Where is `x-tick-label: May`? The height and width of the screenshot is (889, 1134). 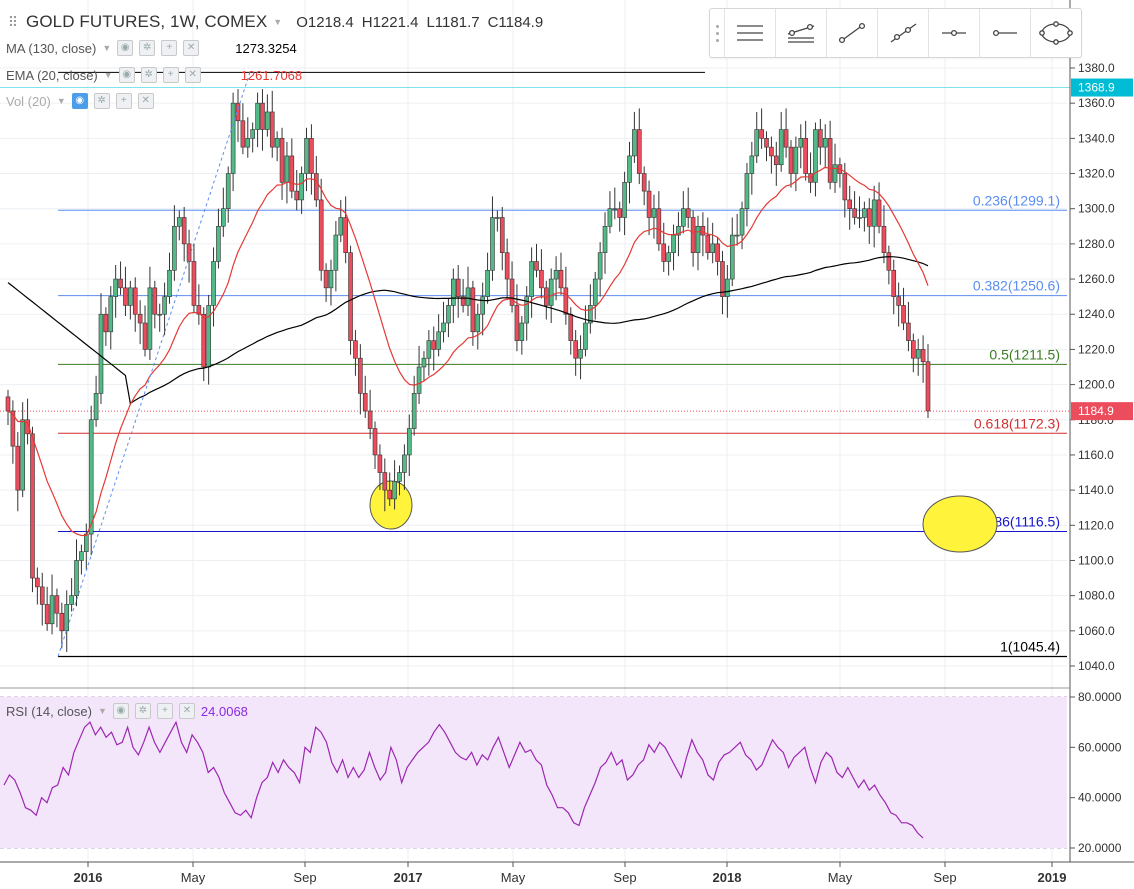 x-tick-label: May is located at coordinates (840, 877).